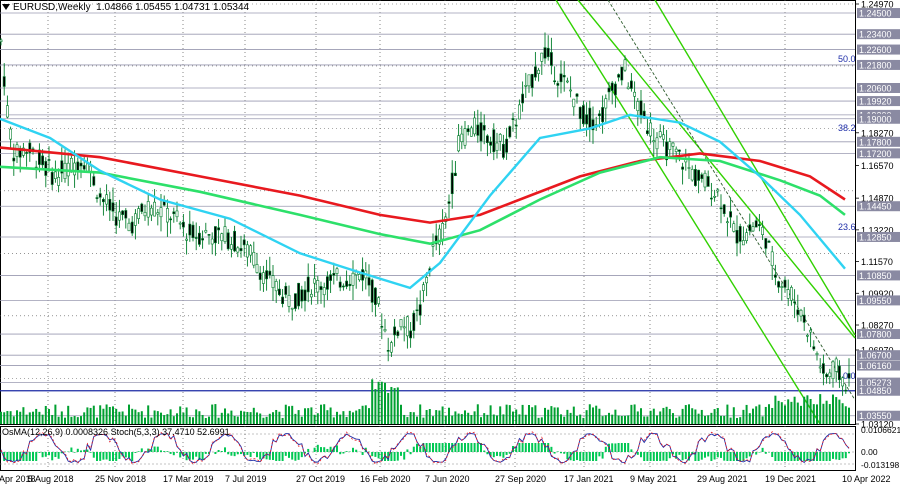 Image resolution: width=900 pixels, height=489 pixels. What do you see at coordinates (6, 7) in the screenshot?
I see `collapse-triangle-icon` at bounding box center [6, 7].